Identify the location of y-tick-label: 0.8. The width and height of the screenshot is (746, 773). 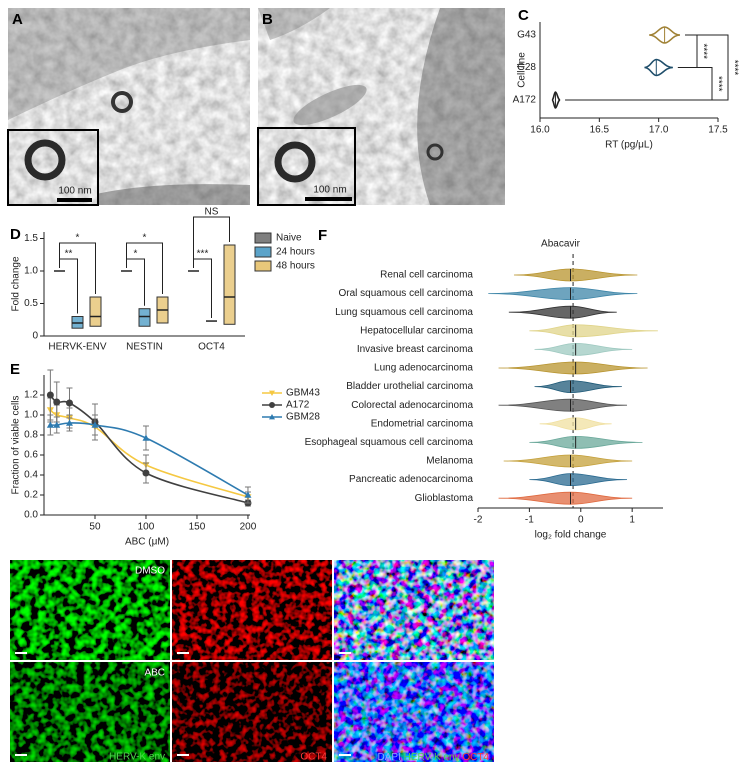
(31, 435).